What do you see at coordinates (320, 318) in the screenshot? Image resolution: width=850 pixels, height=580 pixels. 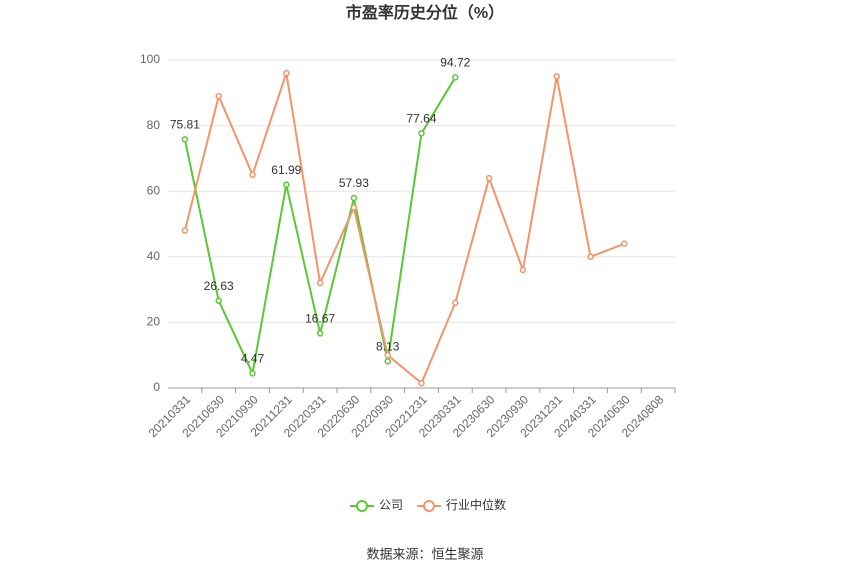 I see `data-label: 16.67` at bounding box center [320, 318].